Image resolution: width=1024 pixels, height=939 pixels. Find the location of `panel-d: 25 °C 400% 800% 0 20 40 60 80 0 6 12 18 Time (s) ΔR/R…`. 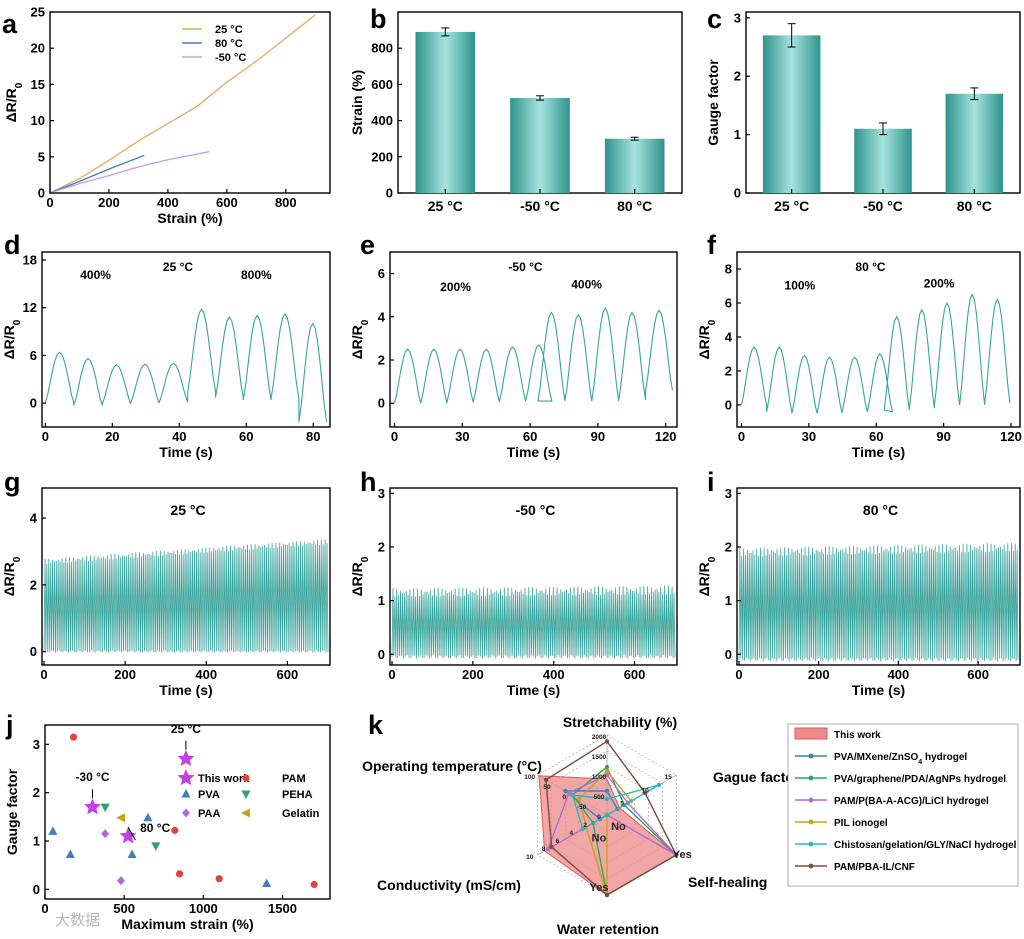

panel-d: 25 °C 400% 800% 0 20 40 60 80 0 6 12 18 Time (s) ΔR/R… is located at coordinates (166, 355).